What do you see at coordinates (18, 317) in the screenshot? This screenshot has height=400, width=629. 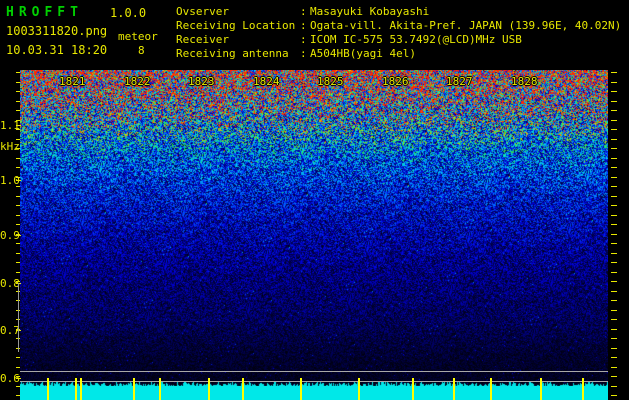 I see `y-axis-scale-bar` at bounding box center [18, 317].